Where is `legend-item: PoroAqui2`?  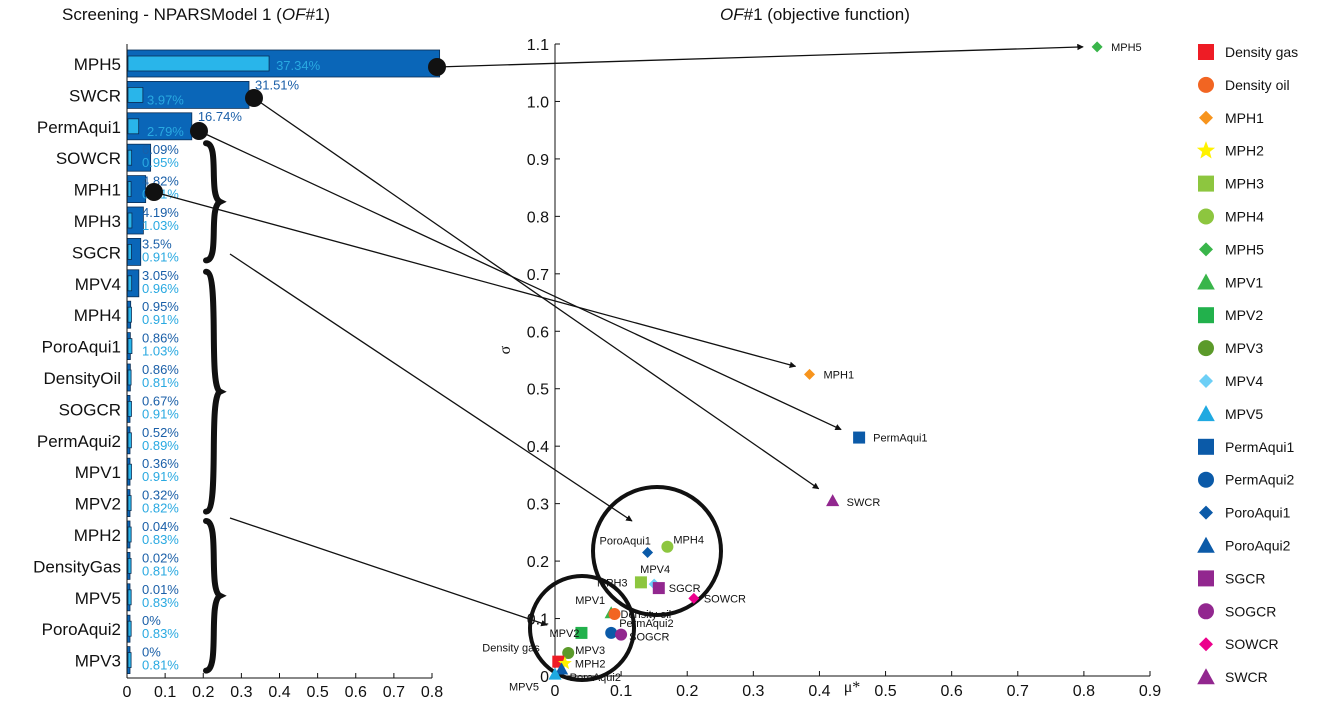
legend-item: PoroAqui2 is located at coordinates (1244, 545).